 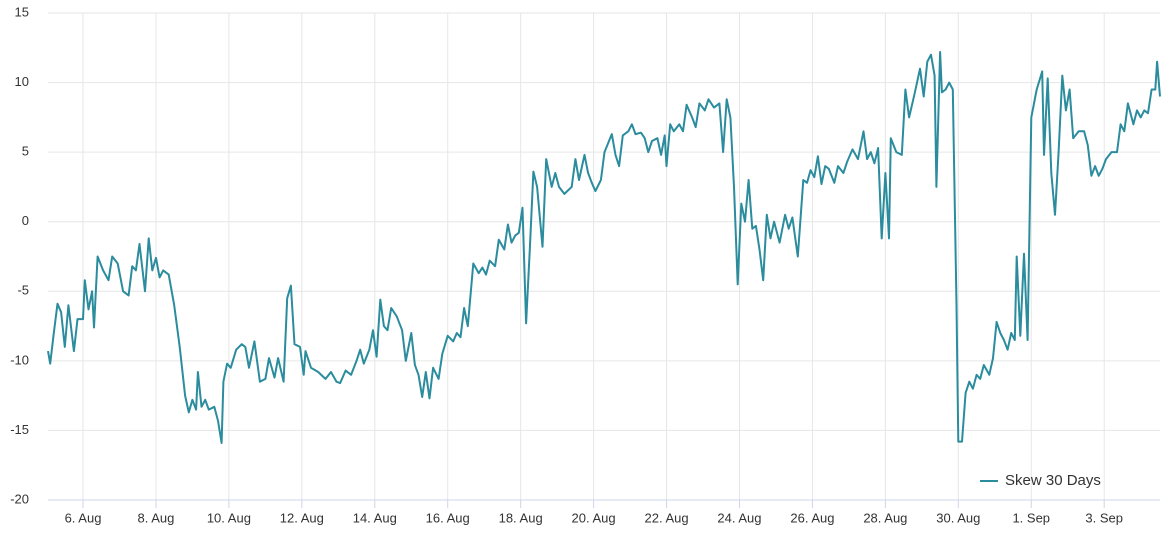 What do you see at coordinates (25, 151) in the screenshot?
I see `y-tick-label: 5` at bounding box center [25, 151].